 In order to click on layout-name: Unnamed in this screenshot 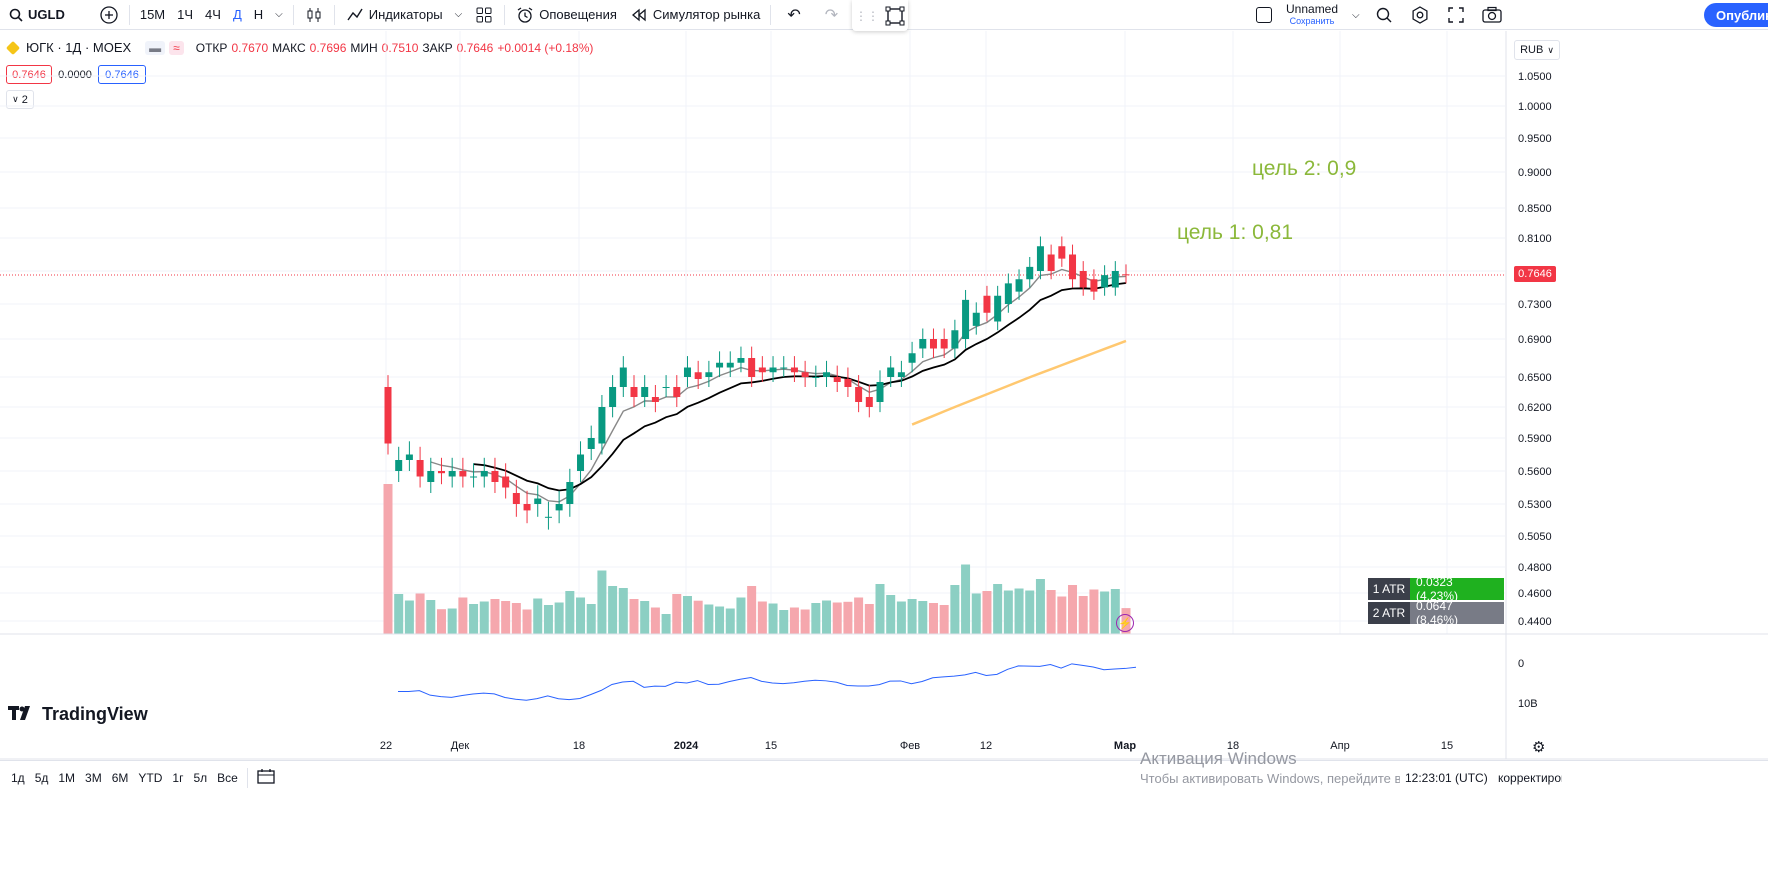, I will do `click(1312, 9)`.